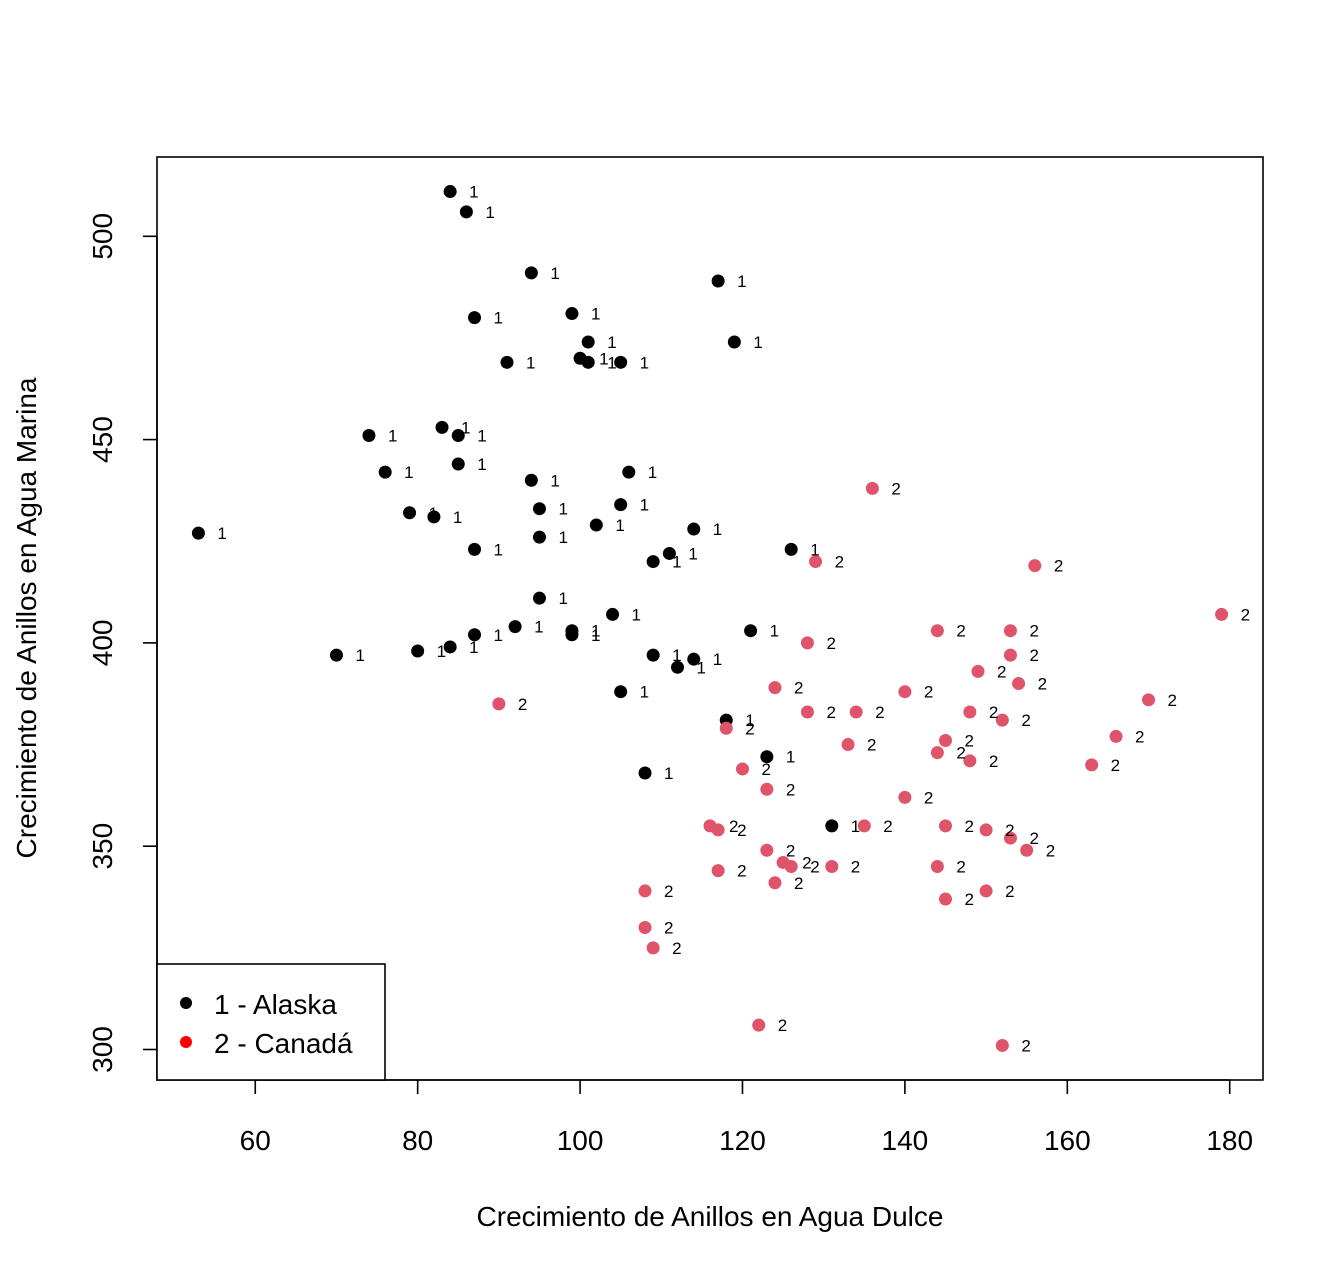 The width and height of the screenshot is (1344, 1276). Describe the element at coordinates (186, 1003) in the screenshot. I see `legend-marker-alaska` at that location.